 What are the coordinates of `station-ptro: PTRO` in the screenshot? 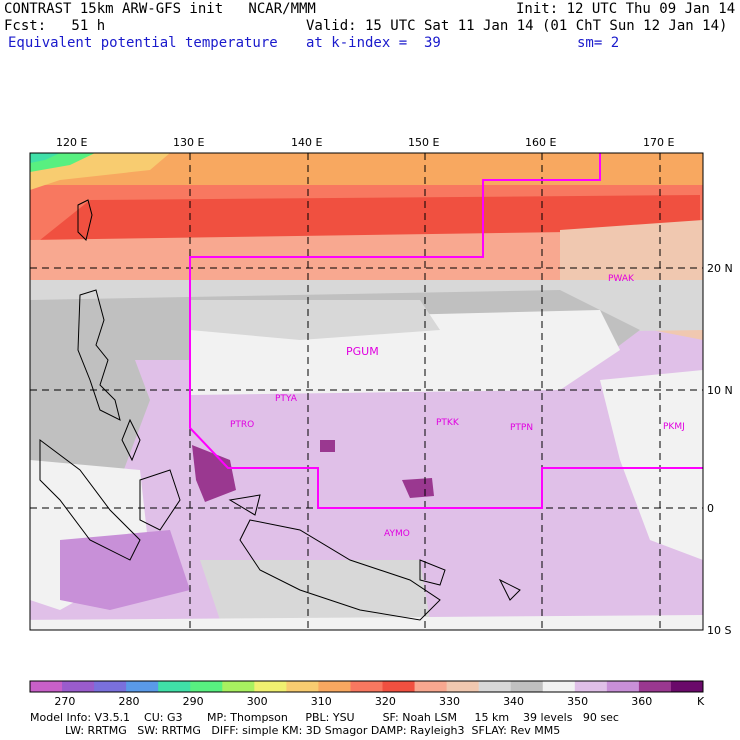 It's located at (242, 425).